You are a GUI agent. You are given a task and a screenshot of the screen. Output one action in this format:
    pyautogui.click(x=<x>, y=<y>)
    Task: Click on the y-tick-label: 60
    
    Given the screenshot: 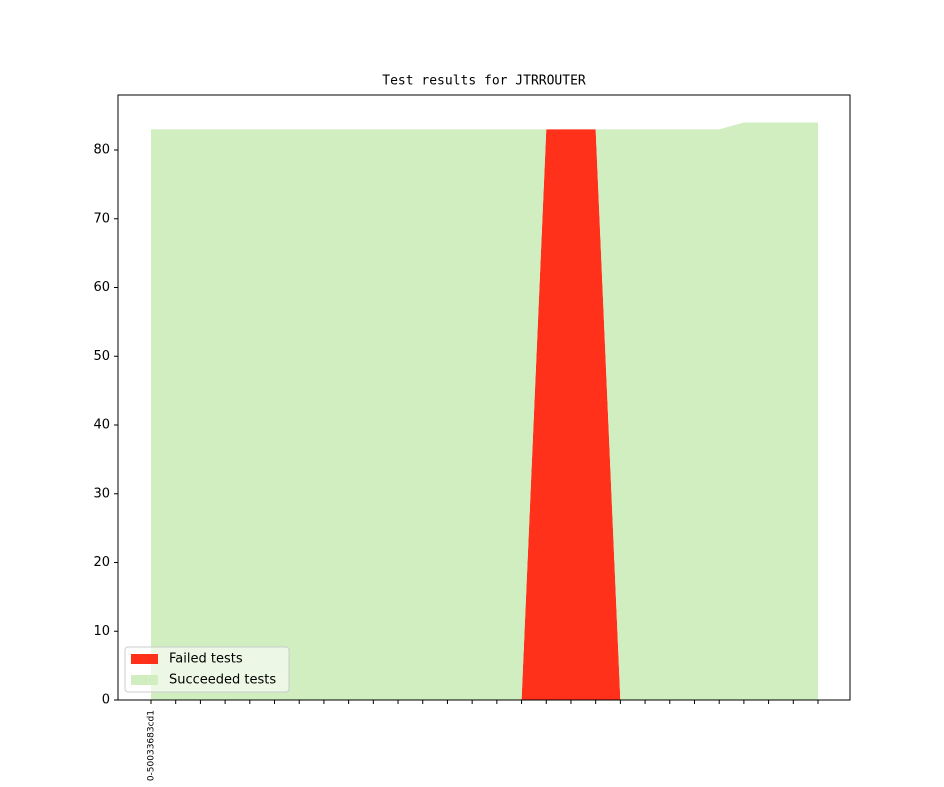 What is the action you would take?
    pyautogui.click(x=101, y=287)
    